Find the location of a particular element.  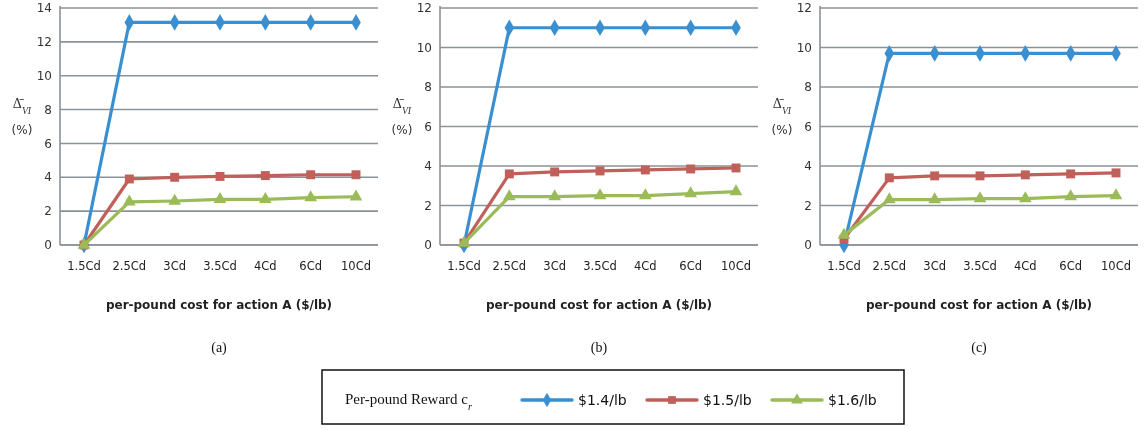

text: (a) is located at coordinates (219, 348).